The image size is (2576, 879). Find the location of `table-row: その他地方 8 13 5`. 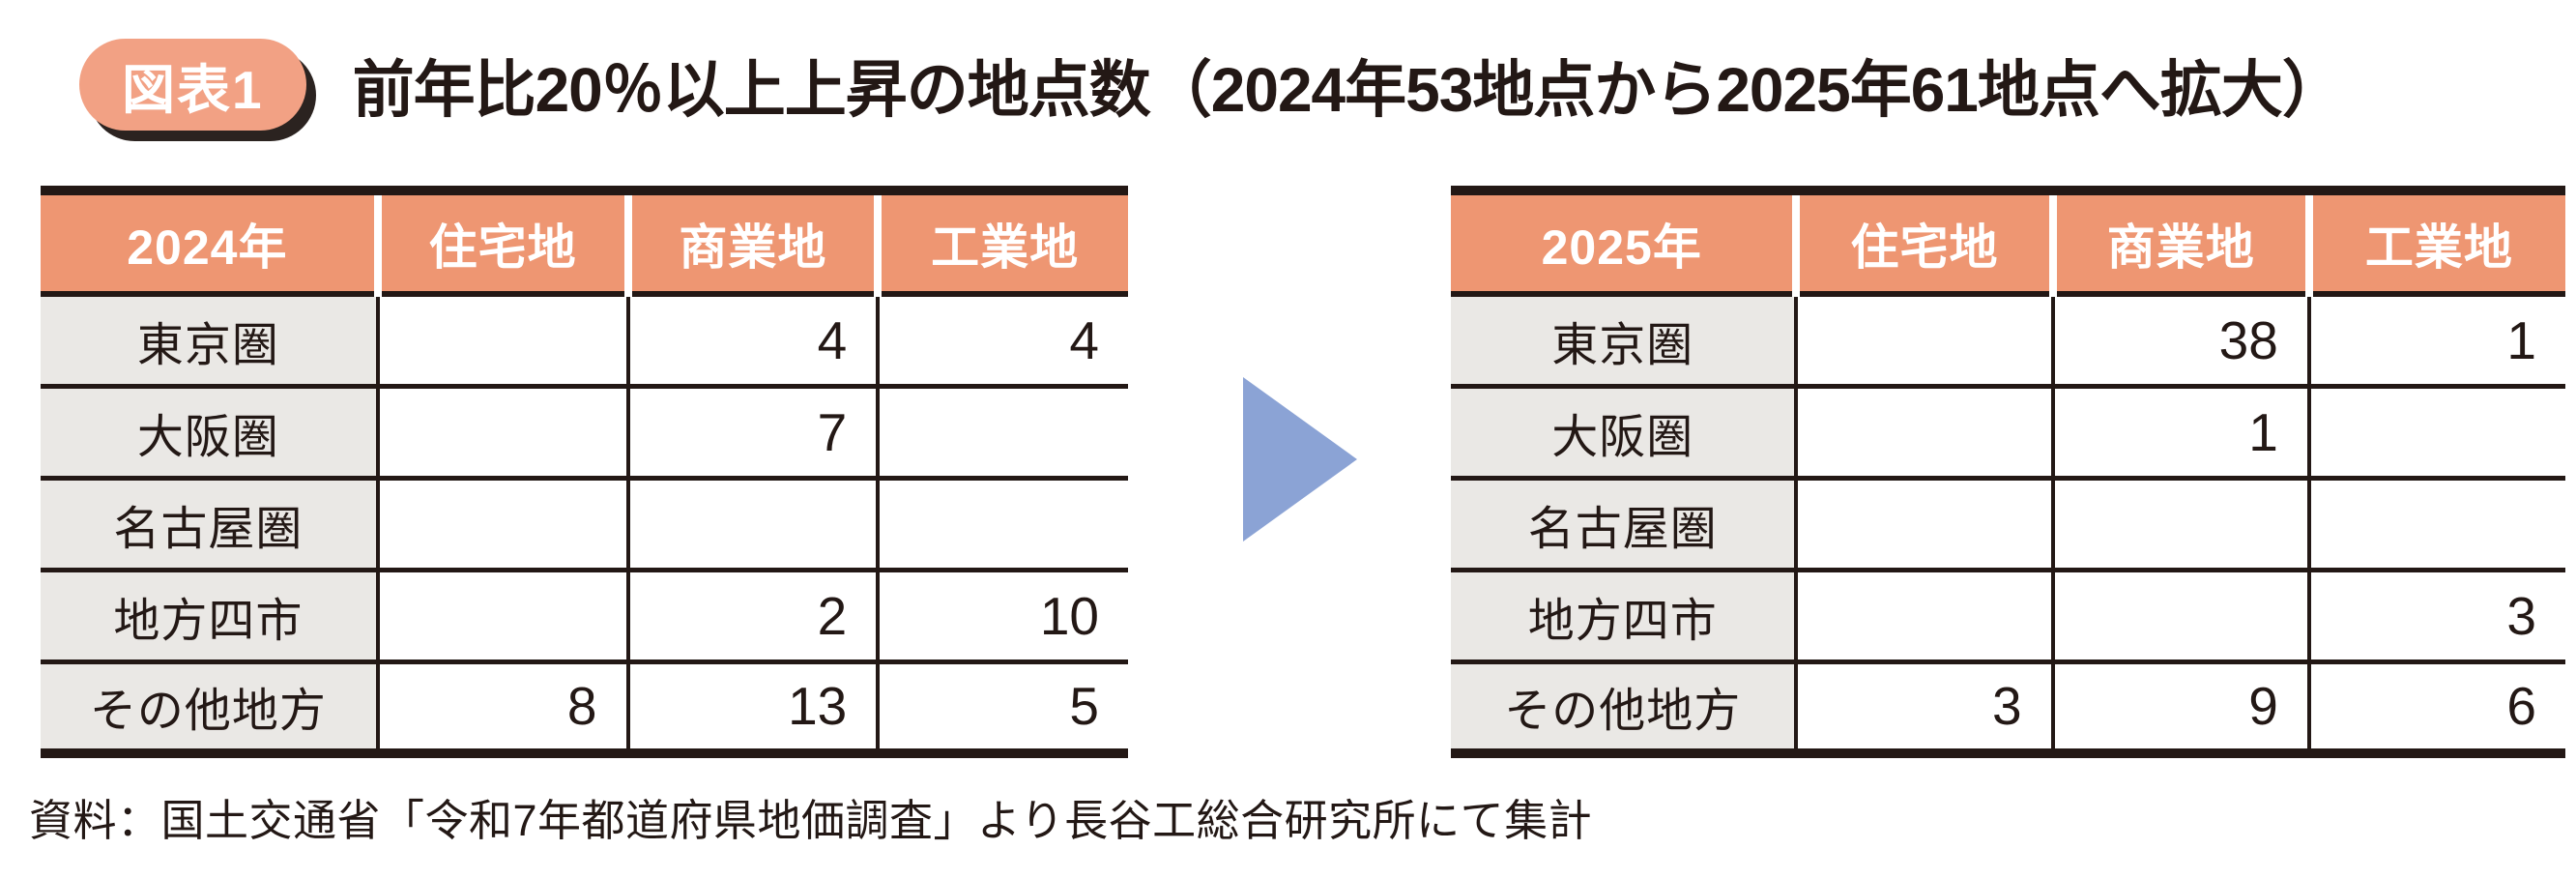

table-row: その他地方 8 13 5 is located at coordinates (584, 707).